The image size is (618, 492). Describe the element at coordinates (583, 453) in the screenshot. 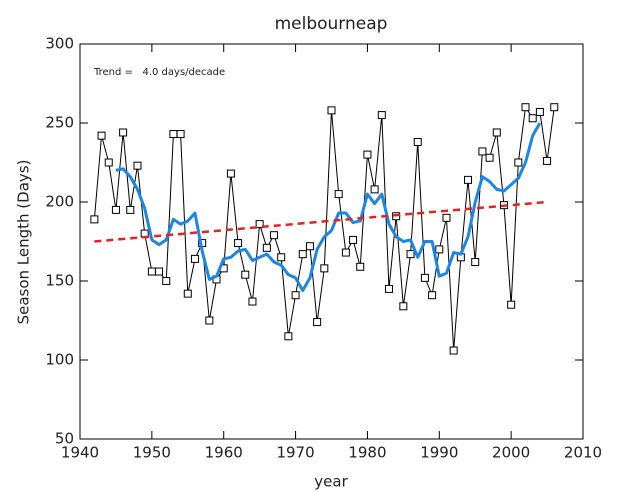

I see `x-tick-label: 2010` at that location.